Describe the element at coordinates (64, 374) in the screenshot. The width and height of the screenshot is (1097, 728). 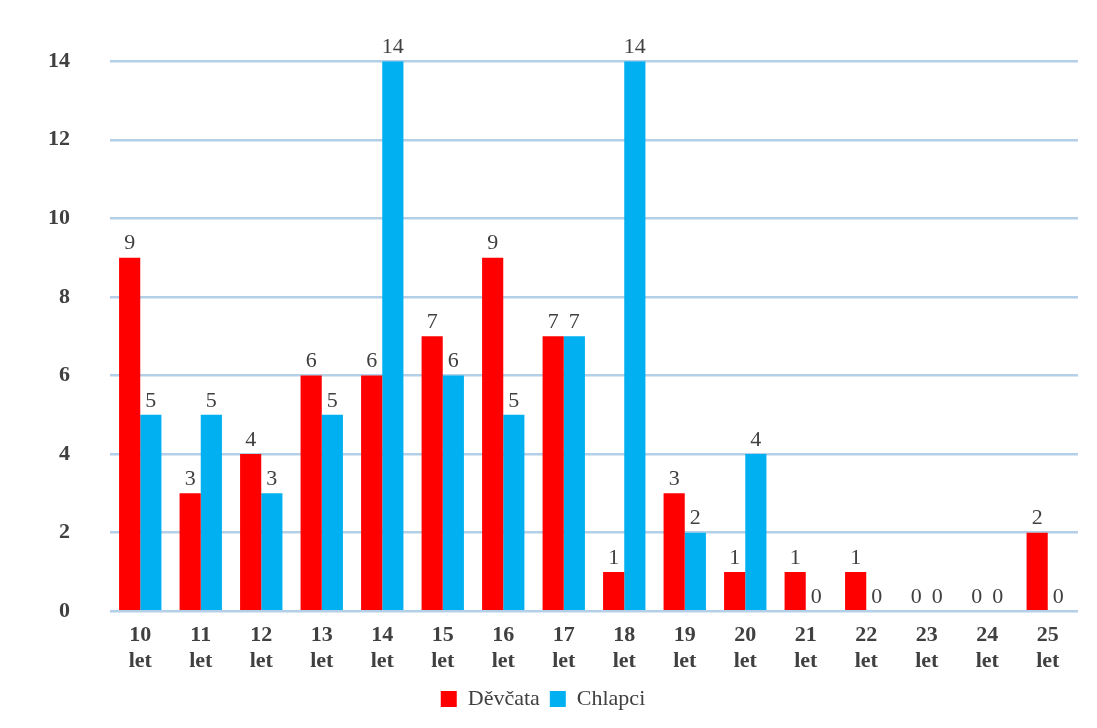
I see `y-tick-label: 6` at that location.